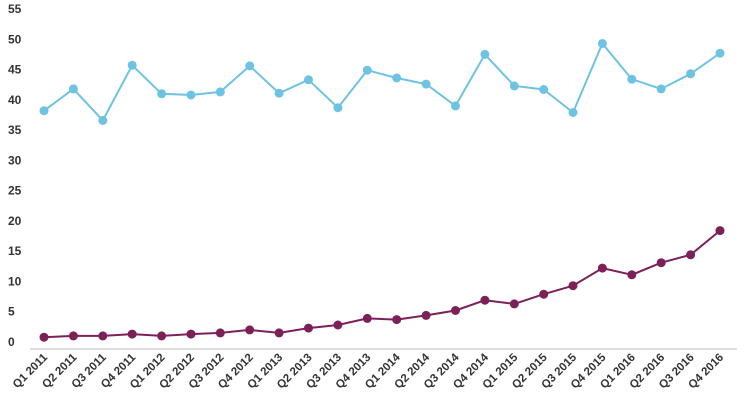 This screenshot has height=406, width=747. I want to click on y-tick-label: 5, so click(11, 312).